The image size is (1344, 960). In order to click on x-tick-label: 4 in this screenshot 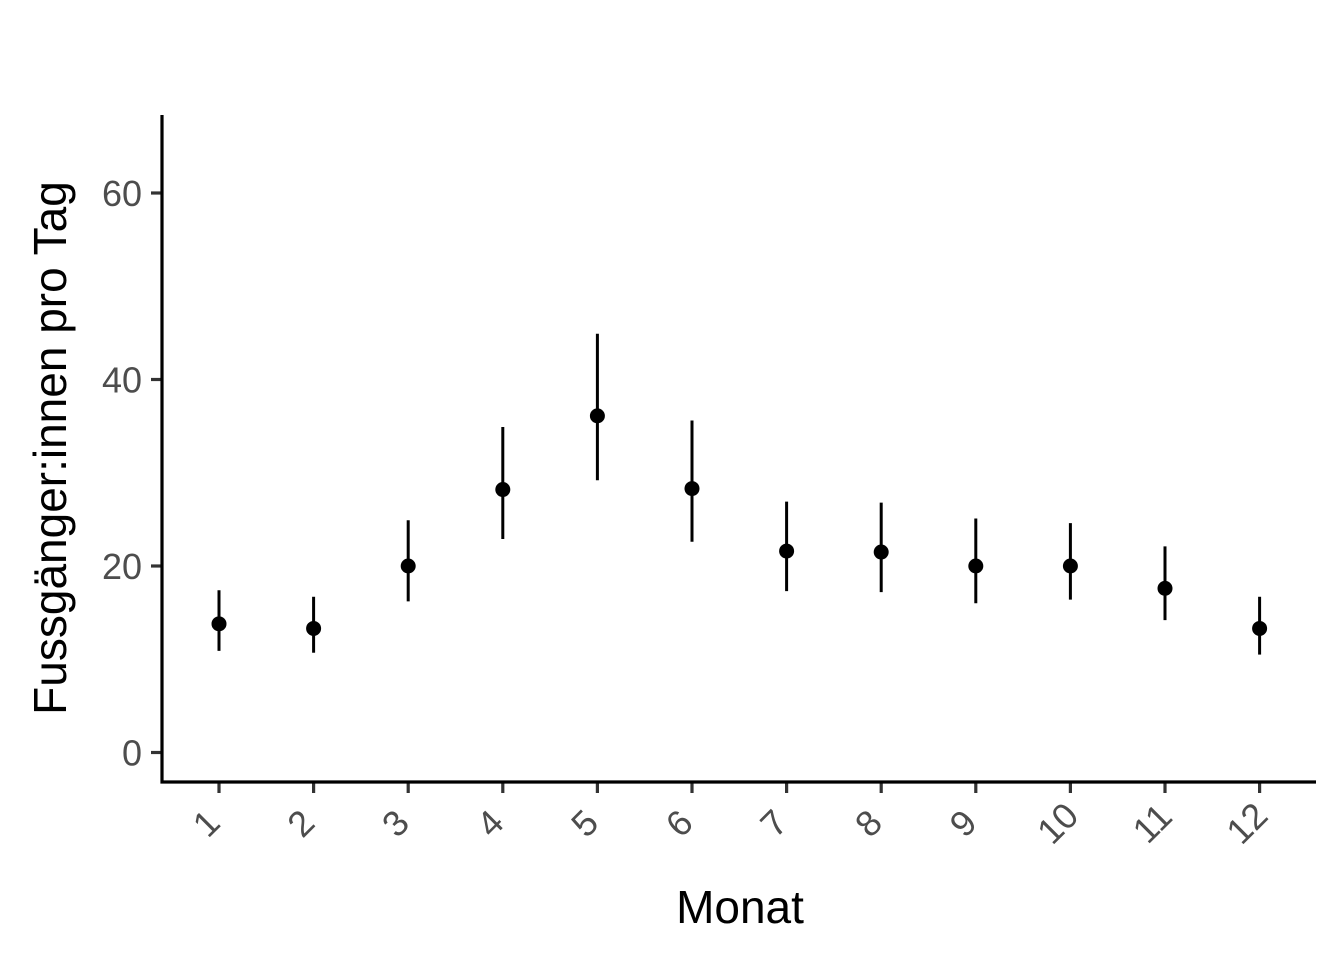, I will do `click(489, 823)`.